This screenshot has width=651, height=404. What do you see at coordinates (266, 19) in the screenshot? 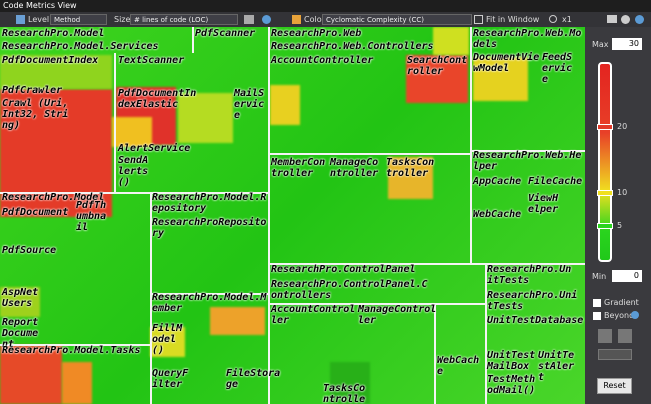
I see `size-settings-icon` at bounding box center [266, 19].